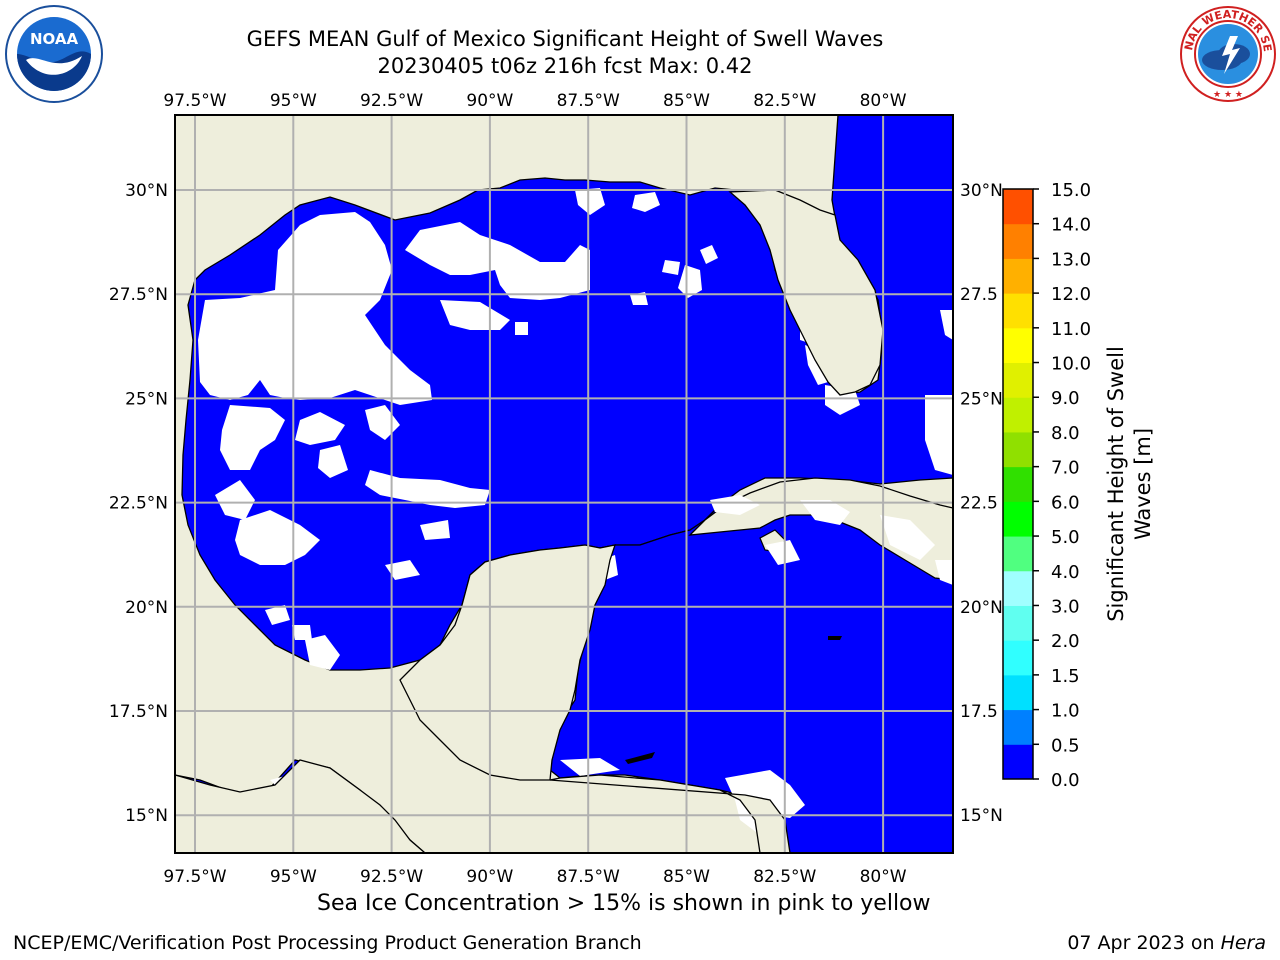  What do you see at coordinates (1065, 780) in the screenshot?
I see `colorbar-tick-label: 0.0` at bounding box center [1065, 780].